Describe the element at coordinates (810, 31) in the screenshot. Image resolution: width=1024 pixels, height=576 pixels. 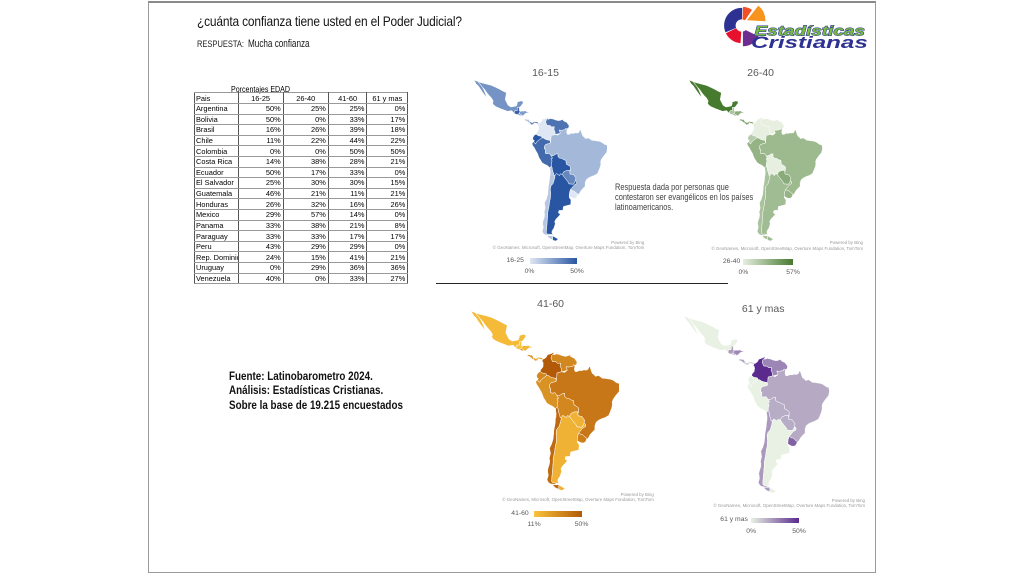
I see `svg-text: Estadísticas` at that location.